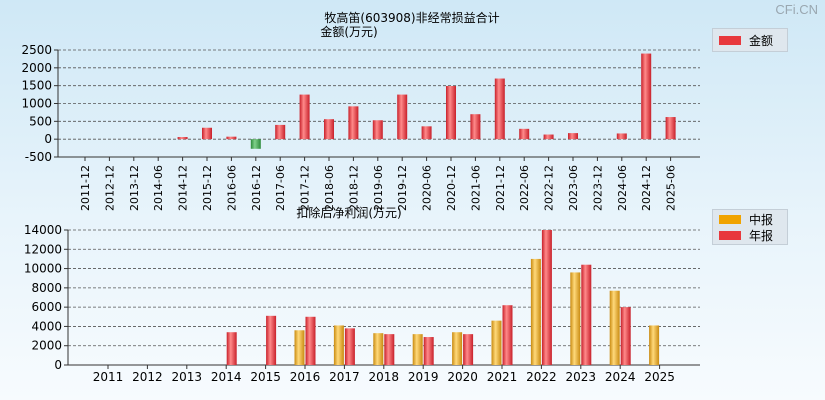  I want to click on x-tick-label: 2013-12, so click(134, 188).